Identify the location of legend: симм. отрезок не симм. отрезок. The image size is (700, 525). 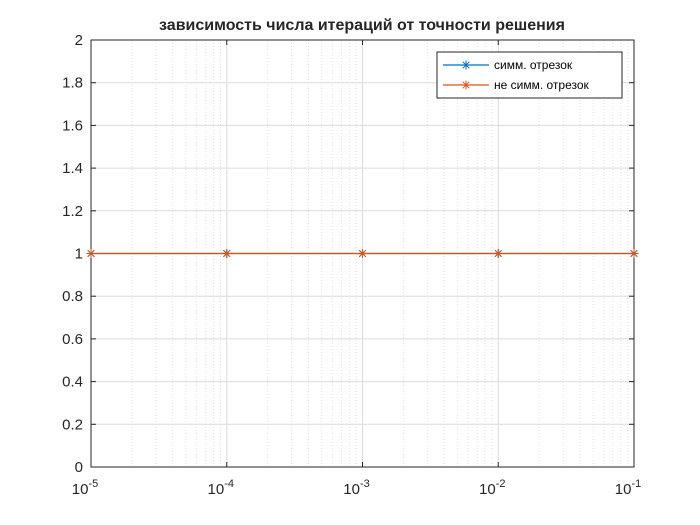
(529, 75).